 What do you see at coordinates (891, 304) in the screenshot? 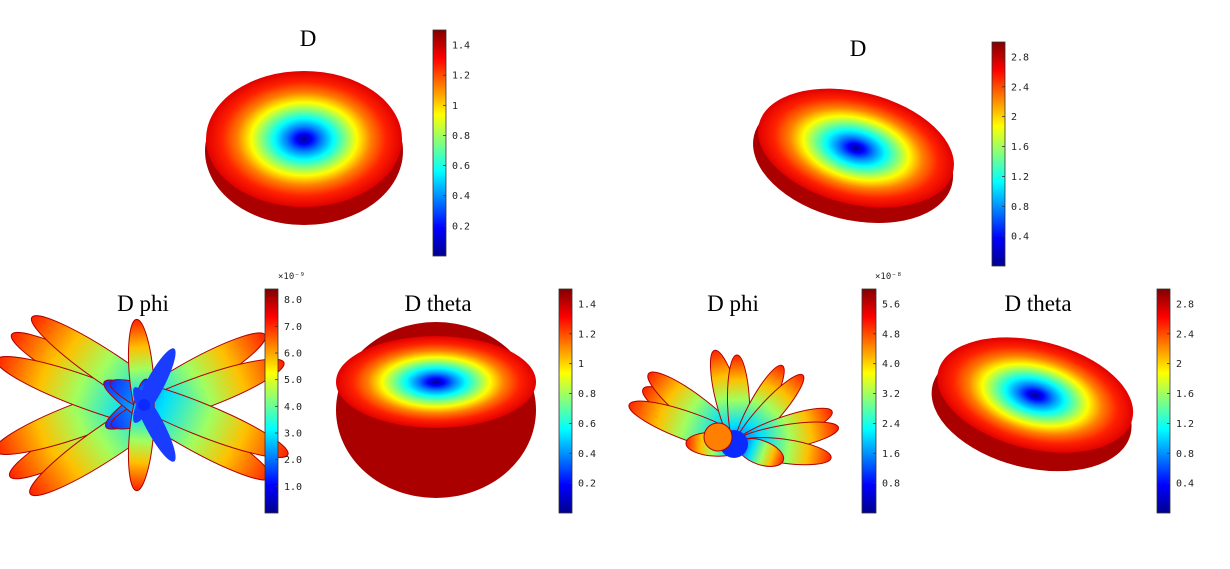
I see `colorbar-tick-label: 5.6` at bounding box center [891, 304].